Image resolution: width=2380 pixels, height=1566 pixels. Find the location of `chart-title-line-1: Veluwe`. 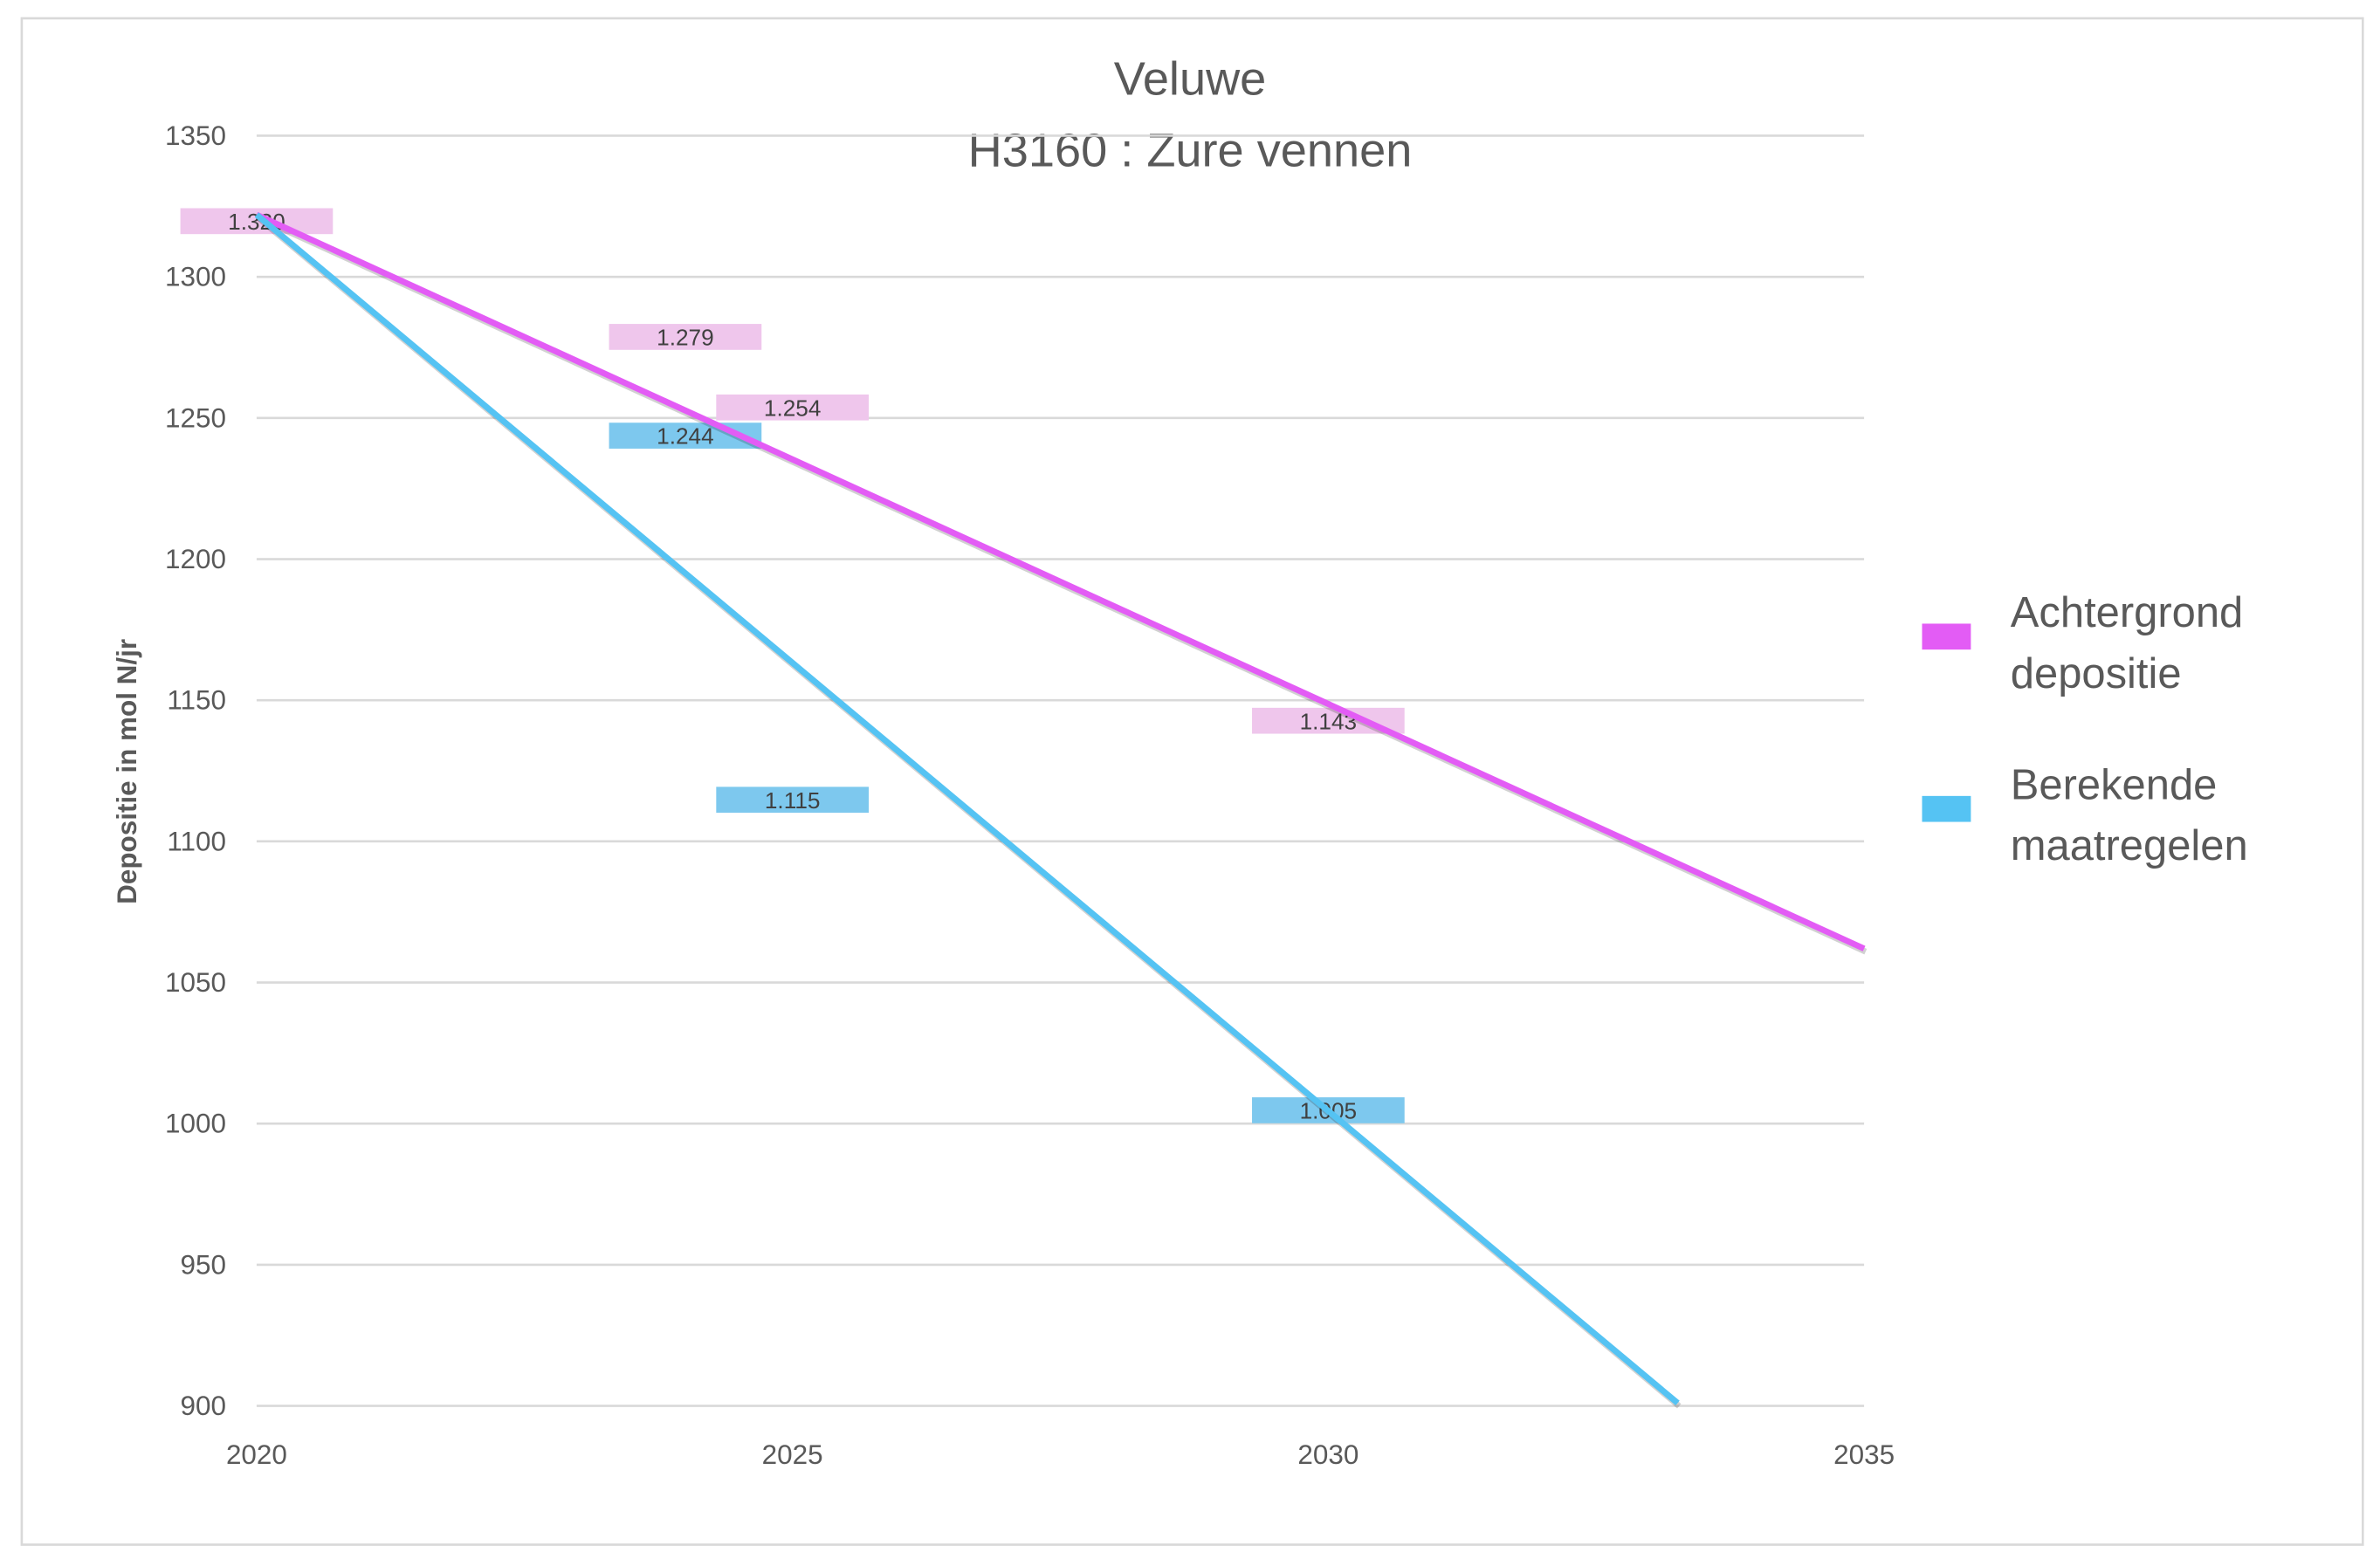

chart-title-line-1: Veluwe is located at coordinates (1190, 78).